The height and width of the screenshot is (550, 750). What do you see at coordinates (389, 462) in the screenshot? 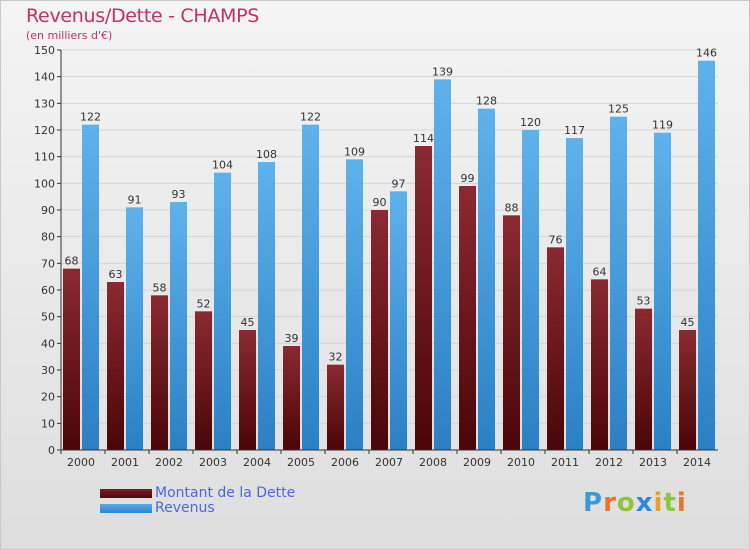
I see `x-tick-label: 2007` at bounding box center [389, 462].